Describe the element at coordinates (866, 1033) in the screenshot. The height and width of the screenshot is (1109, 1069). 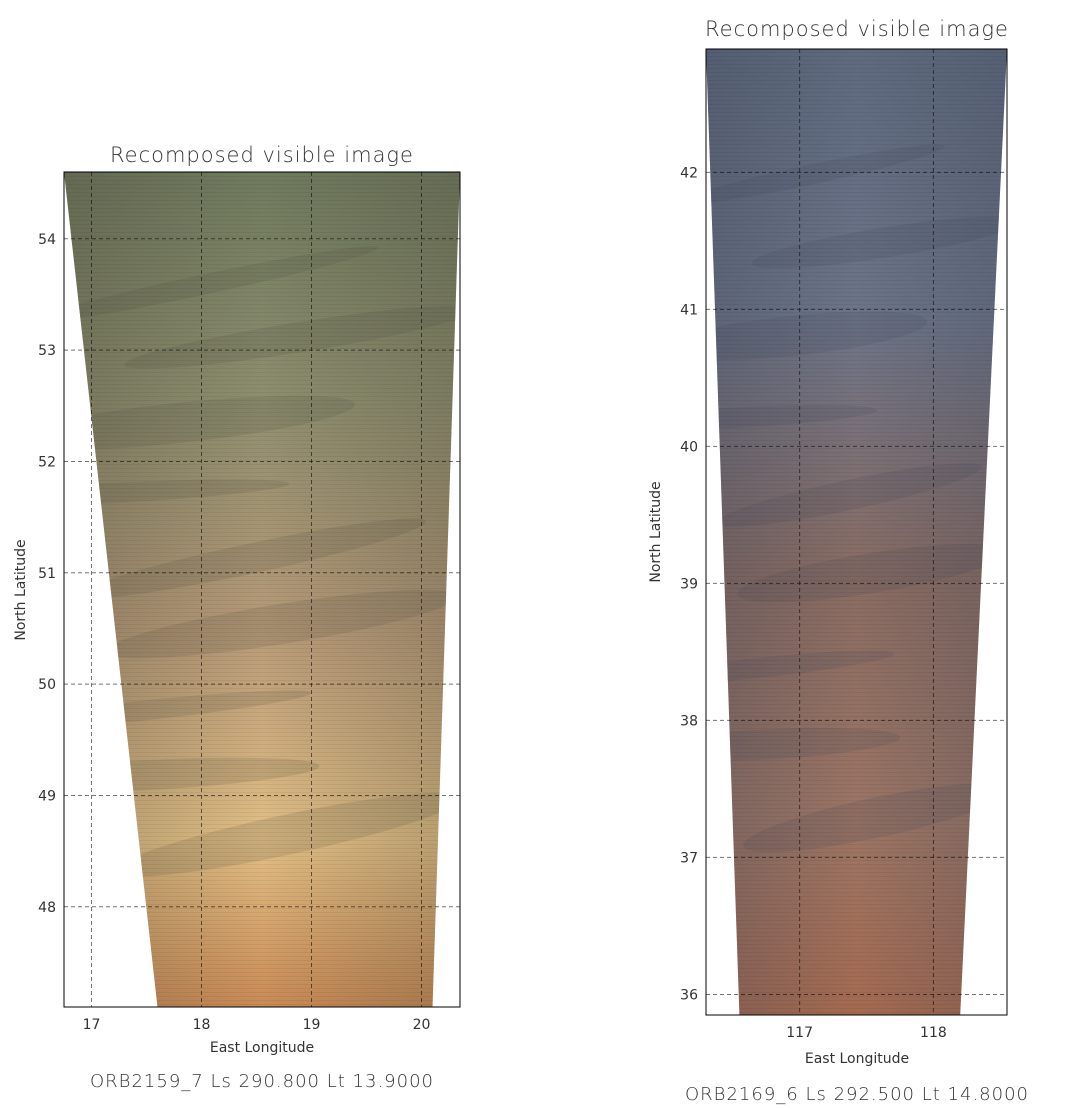
I see `x-tick-labels: 117 118` at that location.